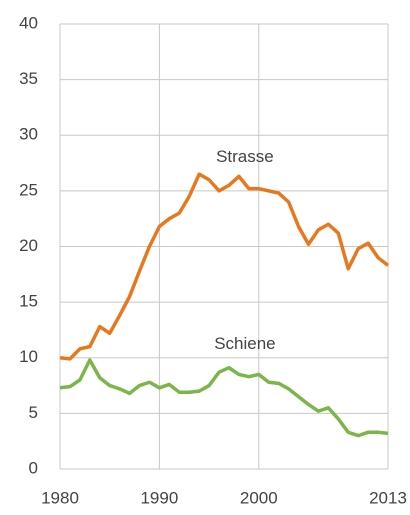  Describe the element at coordinates (245, 156) in the screenshot. I see `series-label: Strasse` at that location.